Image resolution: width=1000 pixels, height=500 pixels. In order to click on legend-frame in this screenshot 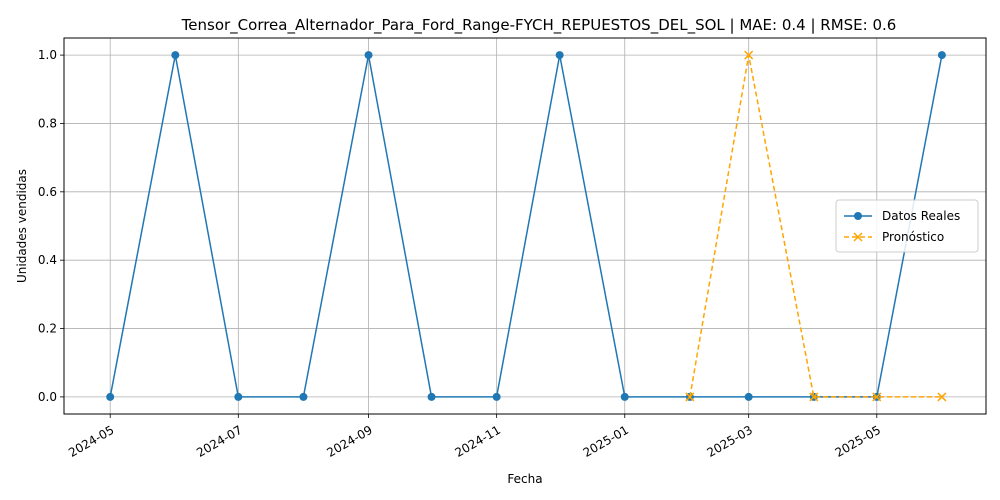, I will do `click(907, 226)`.